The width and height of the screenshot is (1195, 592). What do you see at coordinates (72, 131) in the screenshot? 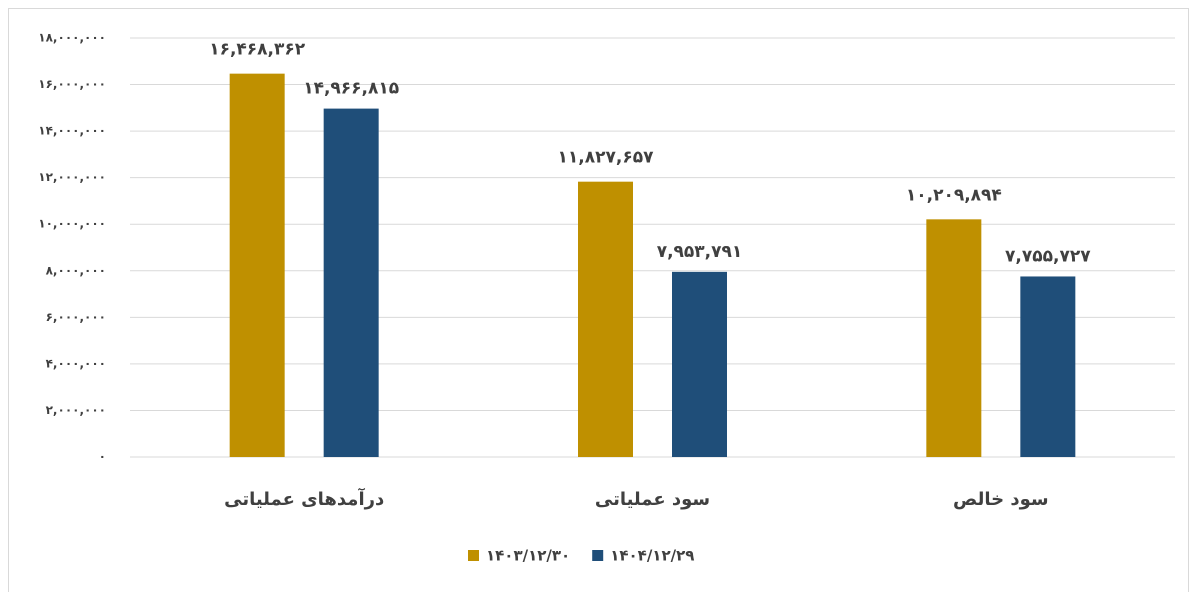
I see `y-tick-label: ۱۴,۰۰۰,۰۰۰` at bounding box center [72, 131].